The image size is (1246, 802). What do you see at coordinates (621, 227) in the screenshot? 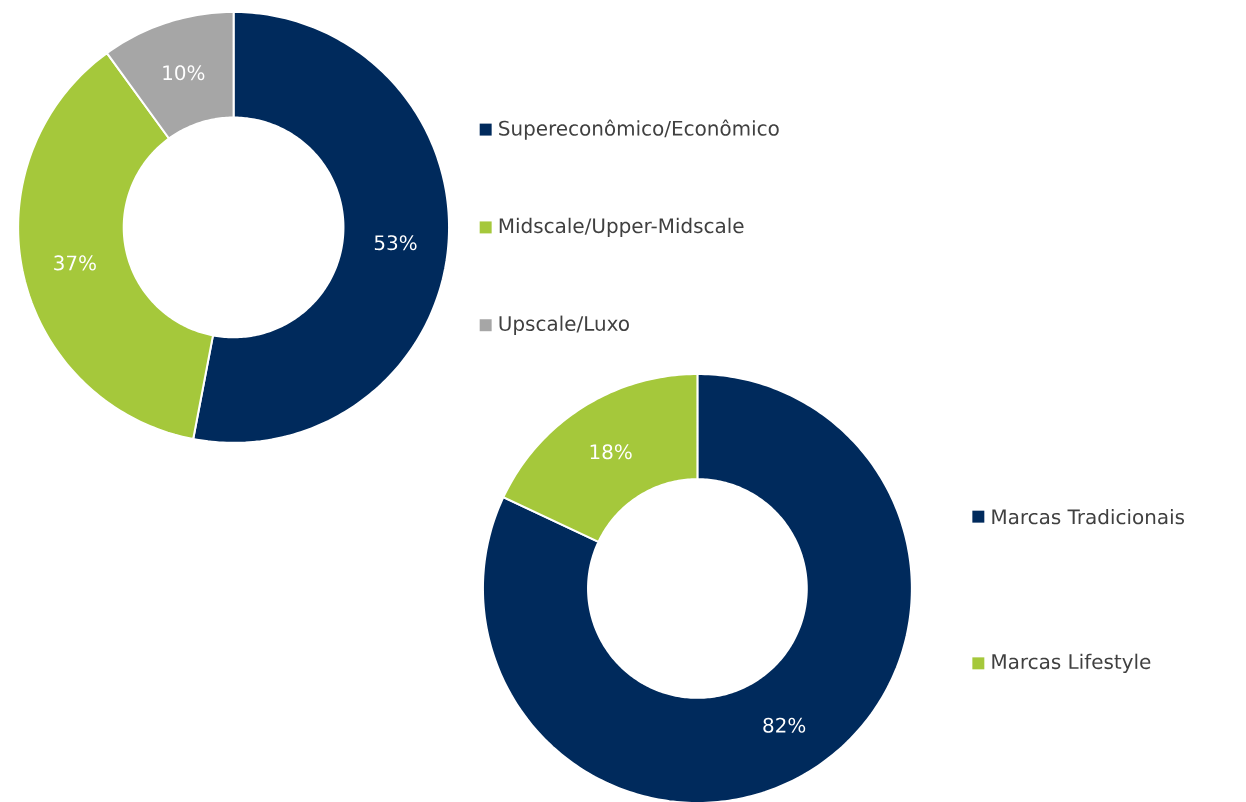
I see `legend-label: Midscale/Upper-Midscale` at bounding box center [621, 227].